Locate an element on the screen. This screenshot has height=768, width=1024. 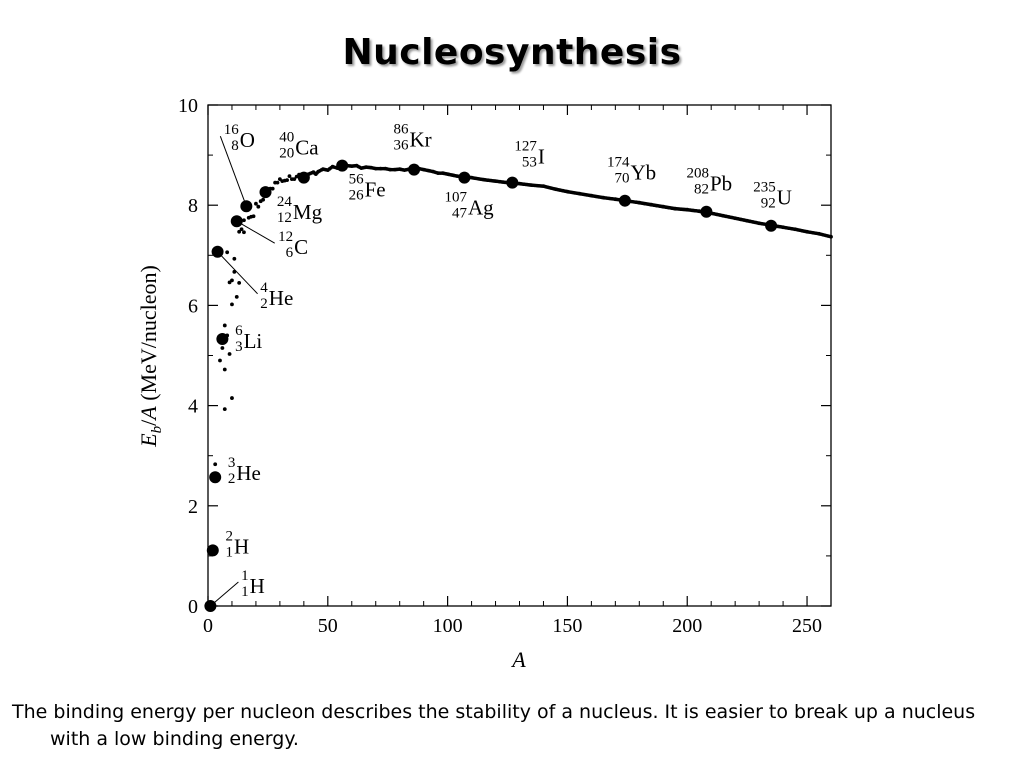
nuclide-label-3He: 32 He is located at coordinates (244, 471).